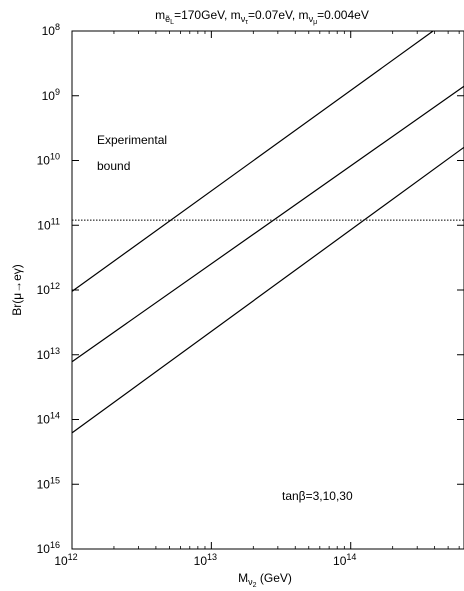 The image size is (464, 591). Describe the element at coordinates (113, 166) in the screenshot. I see `annotation-bound: bound` at that location.